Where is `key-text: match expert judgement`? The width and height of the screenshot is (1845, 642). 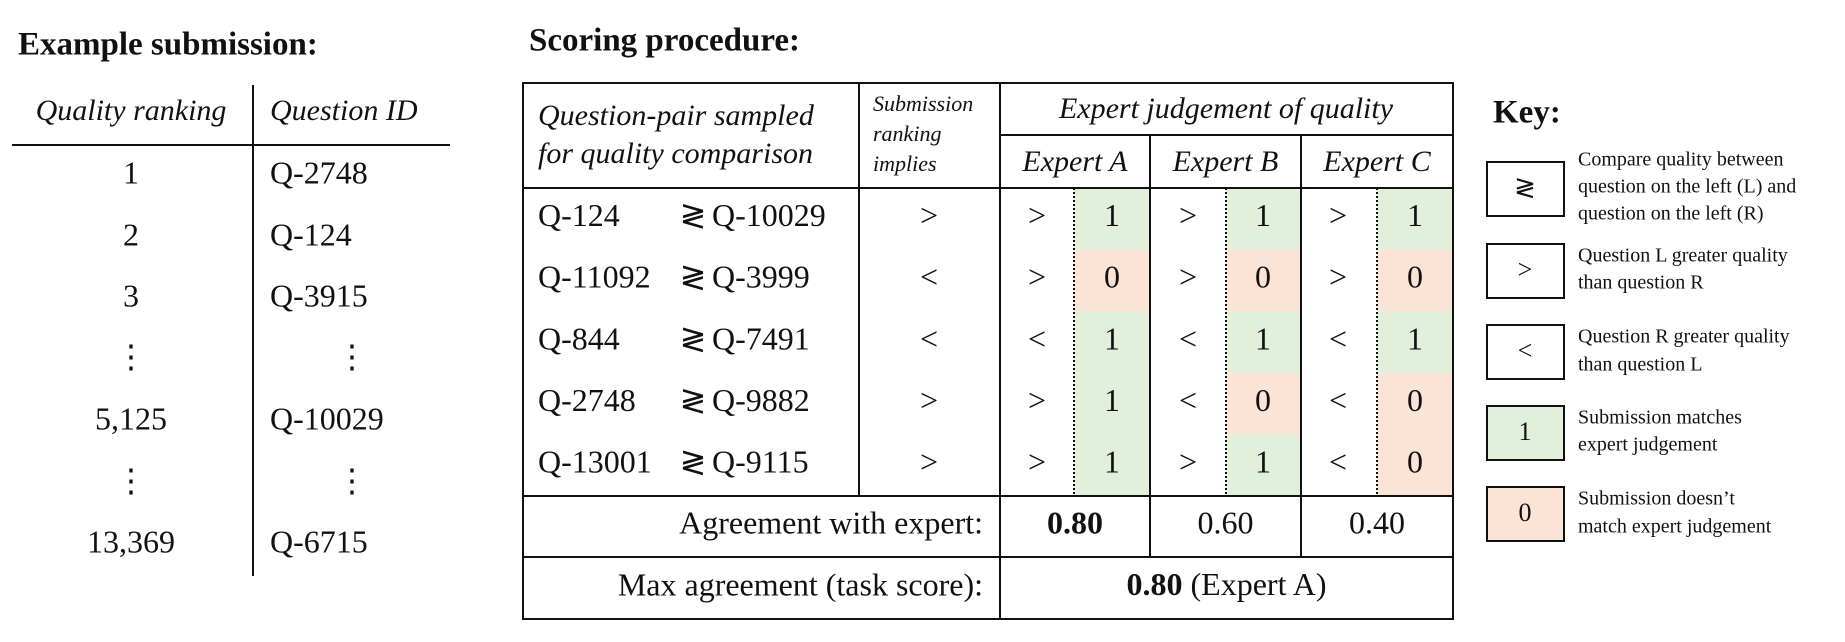
key-text: match expert judgement is located at coordinates (1675, 527).